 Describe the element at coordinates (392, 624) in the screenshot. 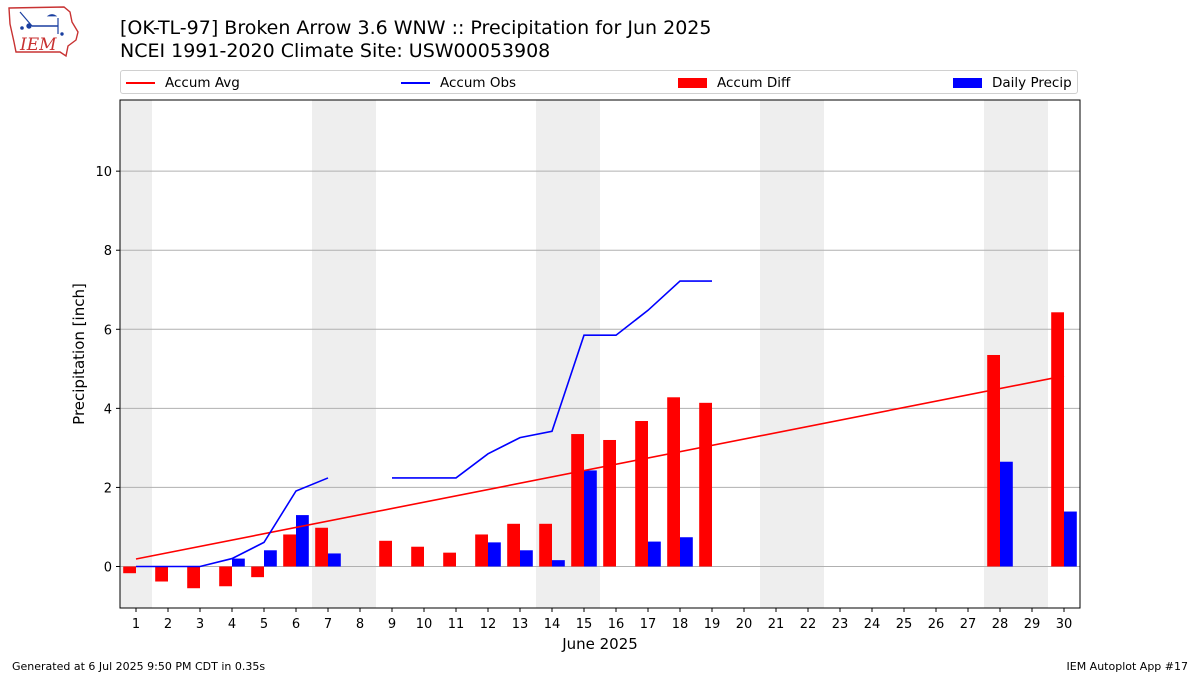

I see `x-tick-label: 9` at that location.